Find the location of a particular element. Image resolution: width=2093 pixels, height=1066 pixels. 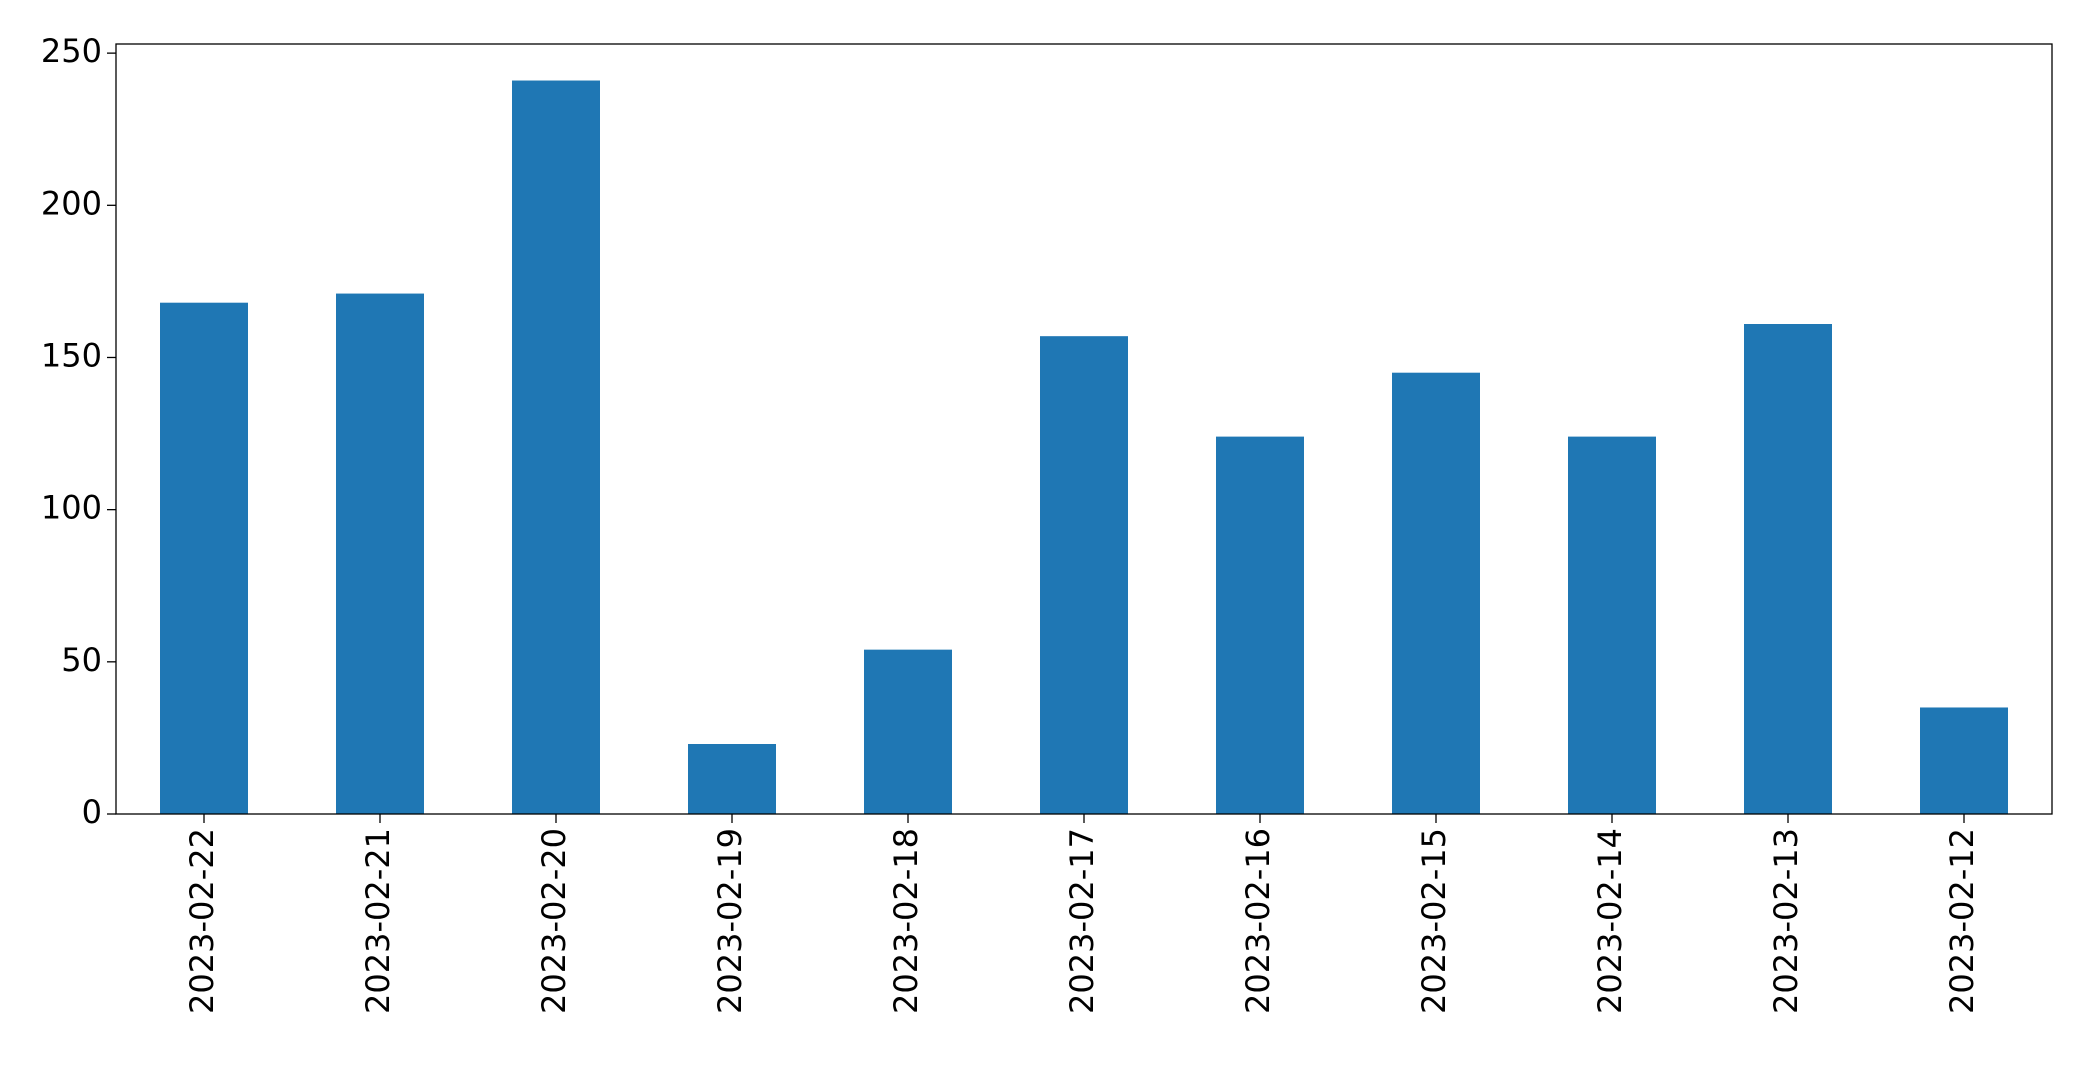

y-tick-label: 100 is located at coordinates (71, 508).